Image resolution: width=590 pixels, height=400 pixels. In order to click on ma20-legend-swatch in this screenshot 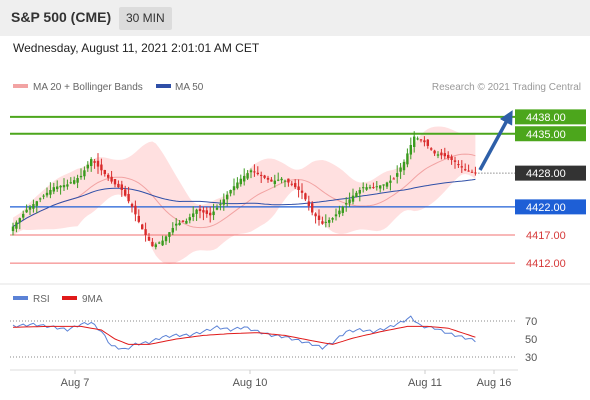, I will do `click(20, 86)`.